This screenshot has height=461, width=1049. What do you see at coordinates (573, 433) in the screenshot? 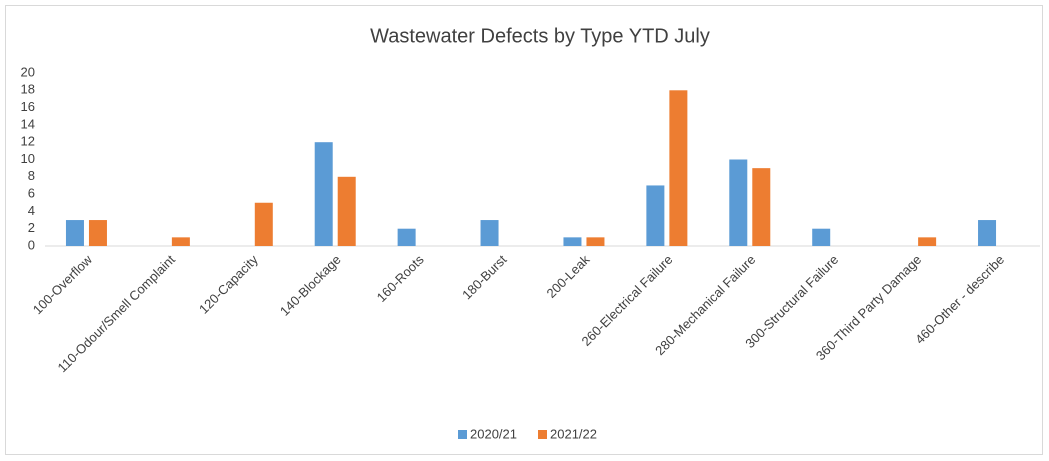
I see `legend-label: 2021/22` at bounding box center [573, 433].